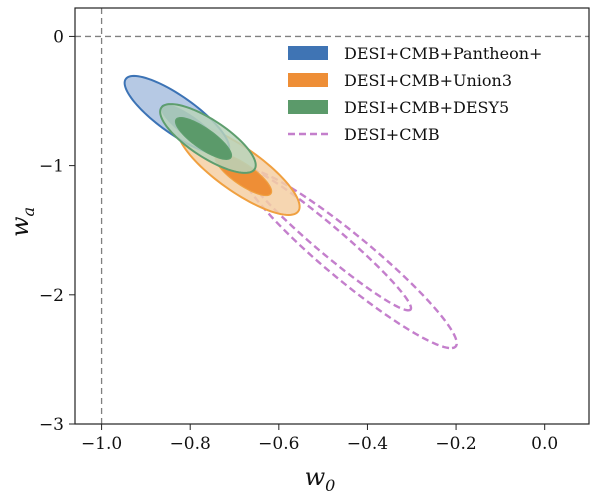 The width and height of the screenshot is (600, 498). I want to click on legend-label-desi-cmb-union3: DESI+CMB+Union3, so click(428, 80).